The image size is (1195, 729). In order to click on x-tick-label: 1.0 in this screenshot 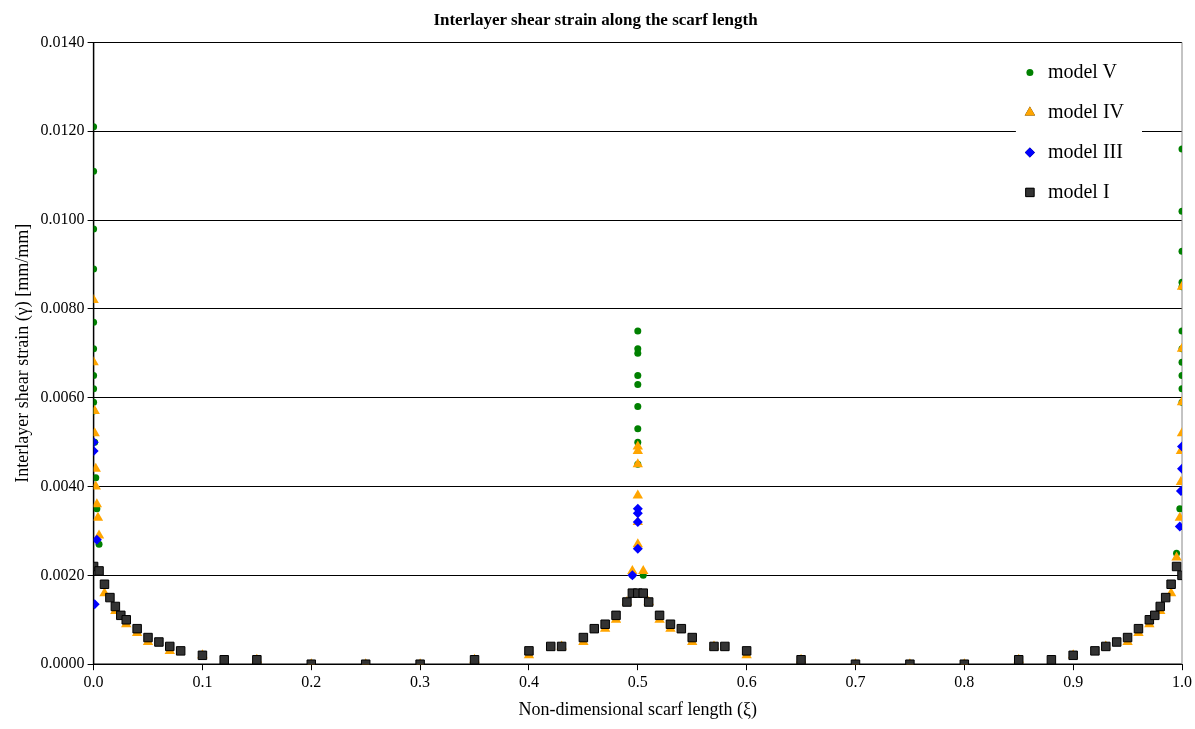, I will do `click(1182, 681)`.